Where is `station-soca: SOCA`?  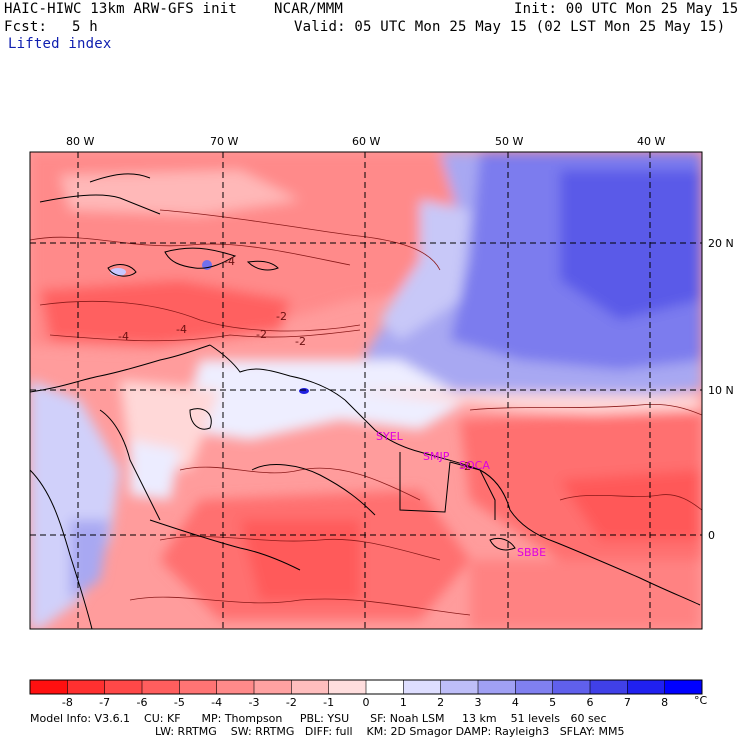 station-soca: SOCA is located at coordinates (474, 465).